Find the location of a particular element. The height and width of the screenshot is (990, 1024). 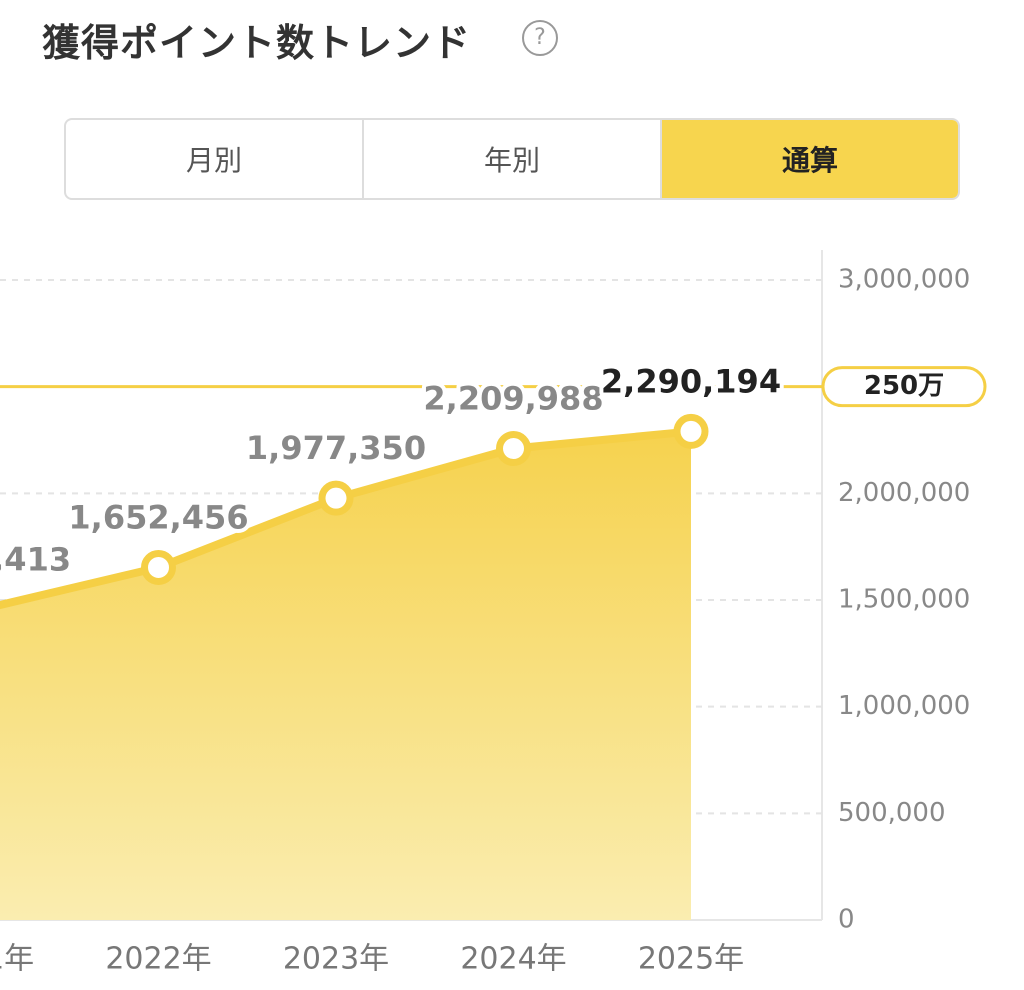

value-label: 1,455,413 is located at coordinates (35, 560).